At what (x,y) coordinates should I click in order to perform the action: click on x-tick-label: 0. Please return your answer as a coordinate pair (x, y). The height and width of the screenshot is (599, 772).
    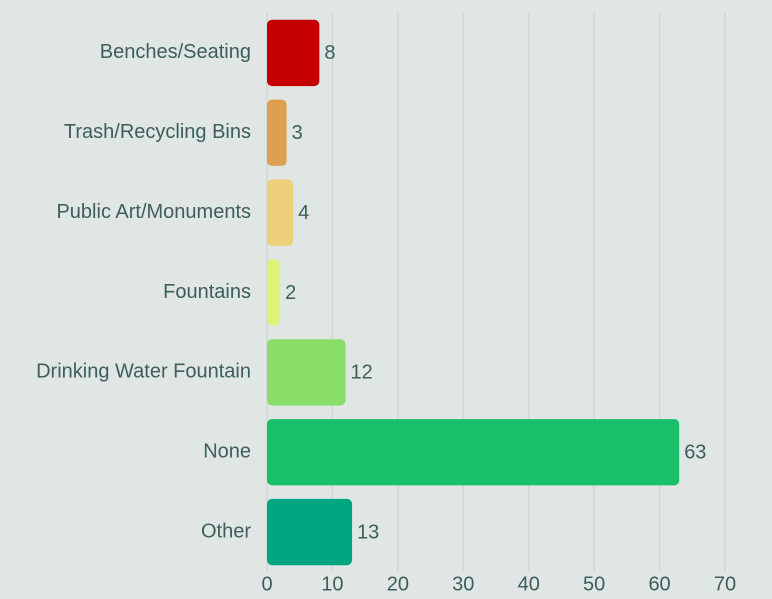
    Looking at the image, I should click on (266, 584).